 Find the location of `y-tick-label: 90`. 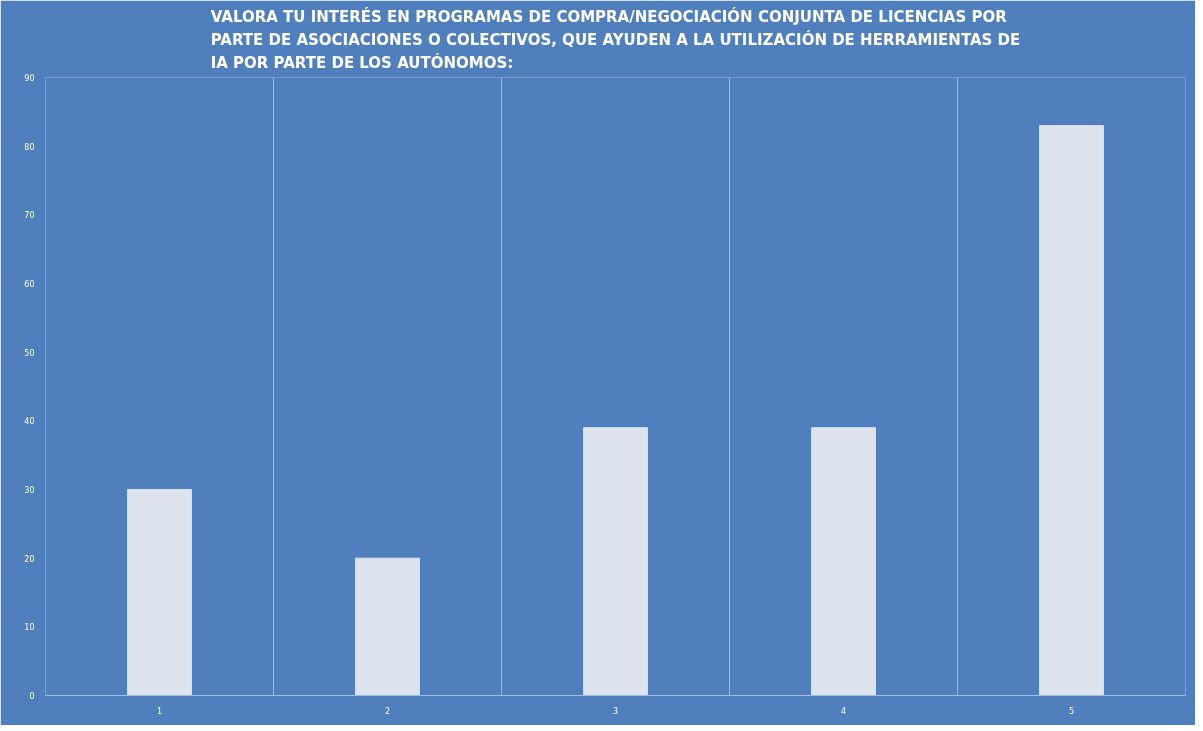

y-tick-label: 90 is located at coordinates (29, 78).